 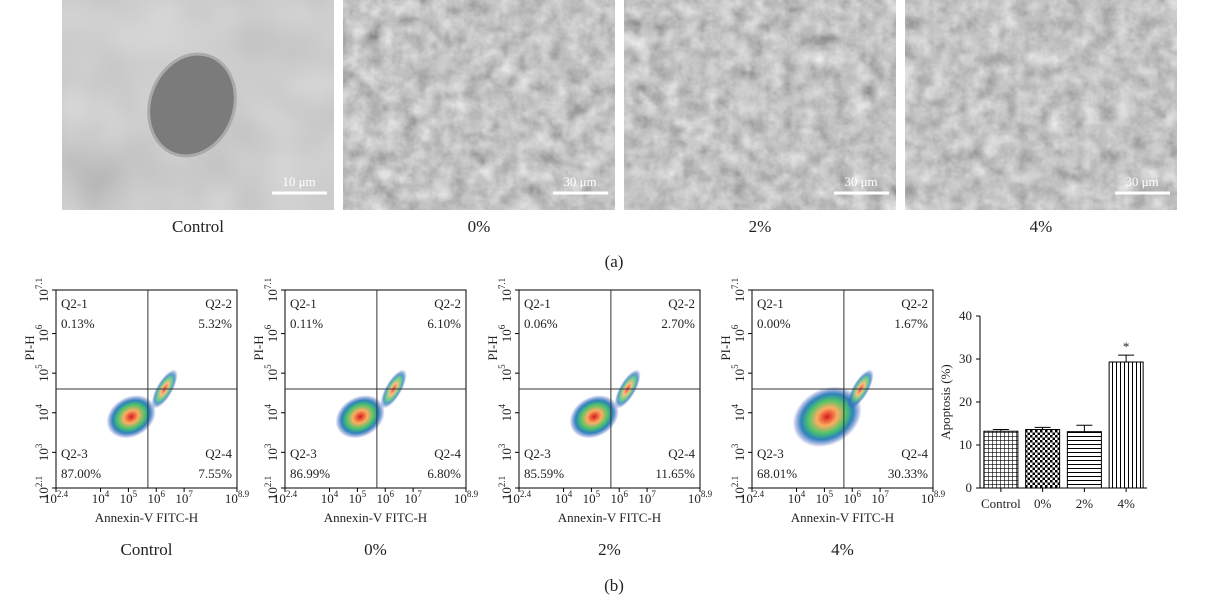 What do you see at coordinates (738, 452) in the screenshot?
I see `y-tick-label: 10³` at bounding box center [738, 452].